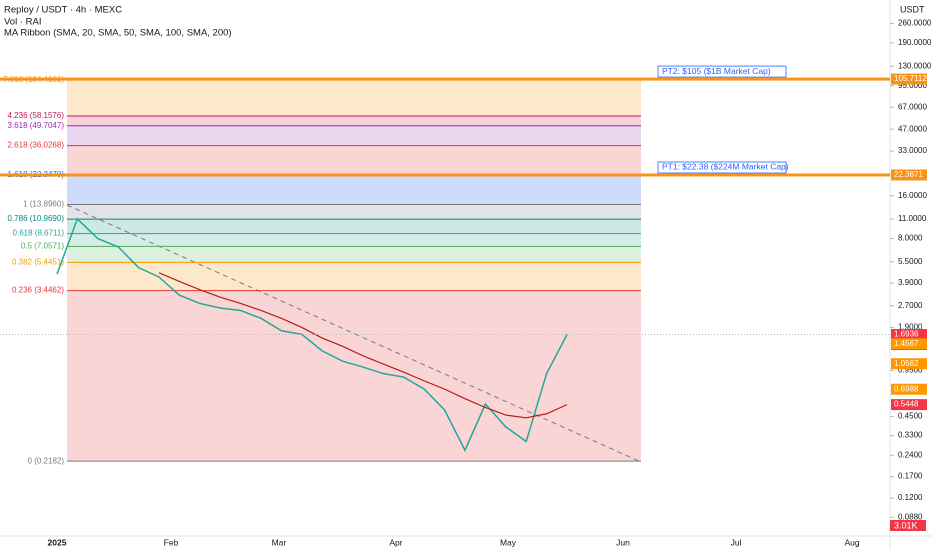  What do you see at coordinates (915, 65) in the screenshot?
I see `y-tick-label: 130.0000` at bounding box center [915, 65].